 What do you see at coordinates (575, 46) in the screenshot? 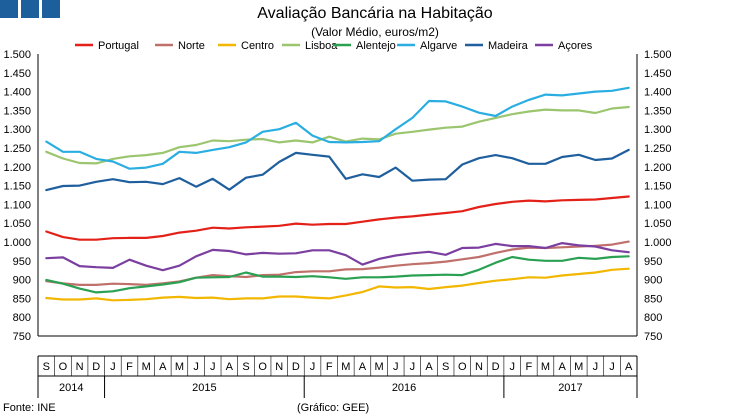
I see `legend-label-açores: Açores` at bounding box center [575, 46].